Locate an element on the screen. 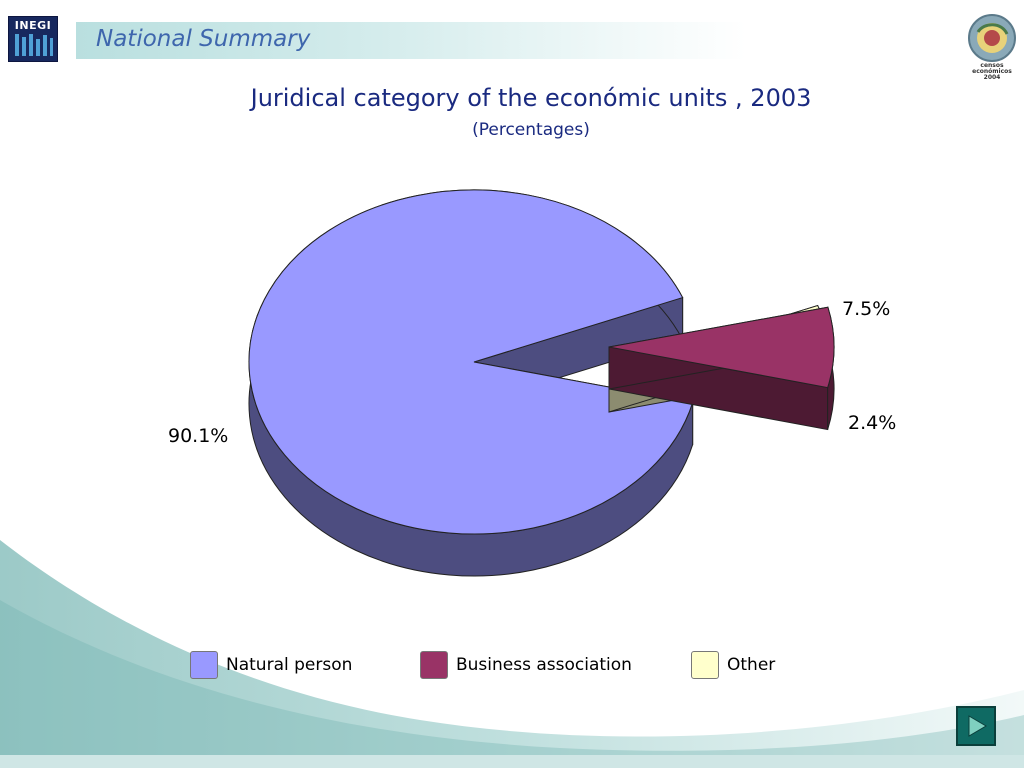 This screenshot has width=1024, height=768. censos-logo is located at coordinates (992, 38).